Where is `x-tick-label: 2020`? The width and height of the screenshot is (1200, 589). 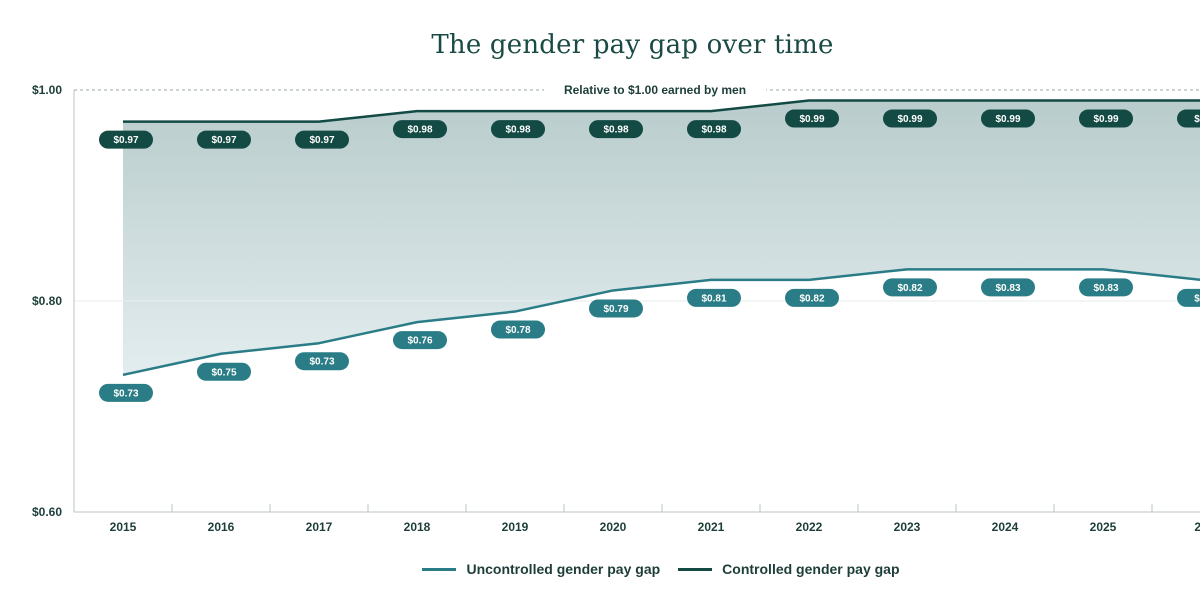
x-tick-label: 2020 is located at coordinates (613, 527).